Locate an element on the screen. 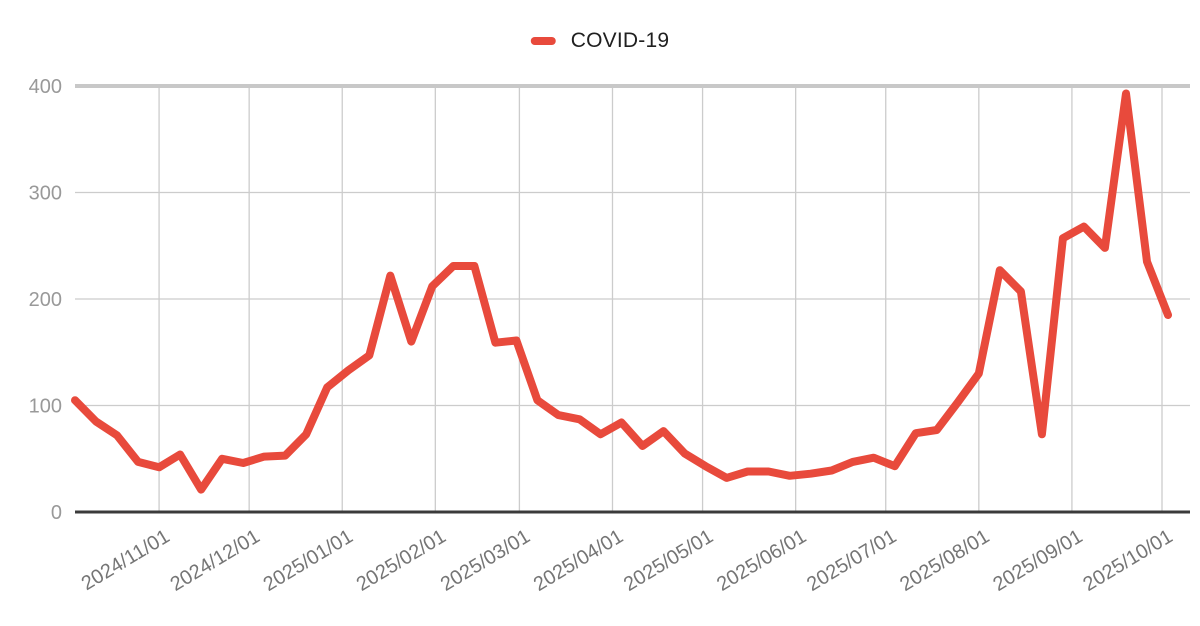 The width and height of the screenshot is (1200, 626). x-tick-label: 2025/04/01 is located at coordinates (578, 560).